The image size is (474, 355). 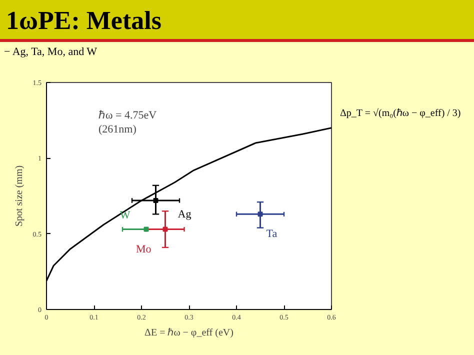 I want to click on series-label: Ag, so click(x=185, y=214).